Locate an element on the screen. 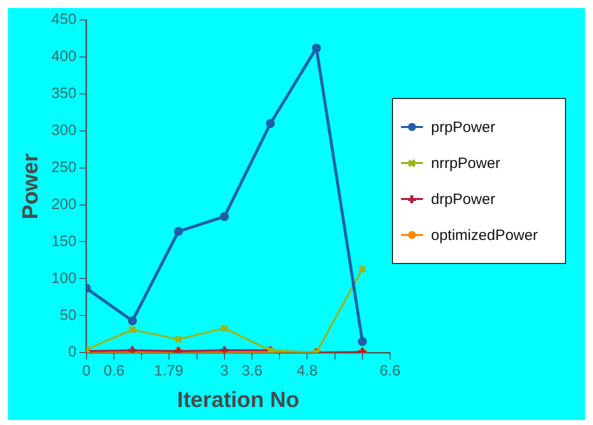 The height and width of the screenshot is (425, 593). x-tick-label: 1.79 is located at coordinates (169, 371).